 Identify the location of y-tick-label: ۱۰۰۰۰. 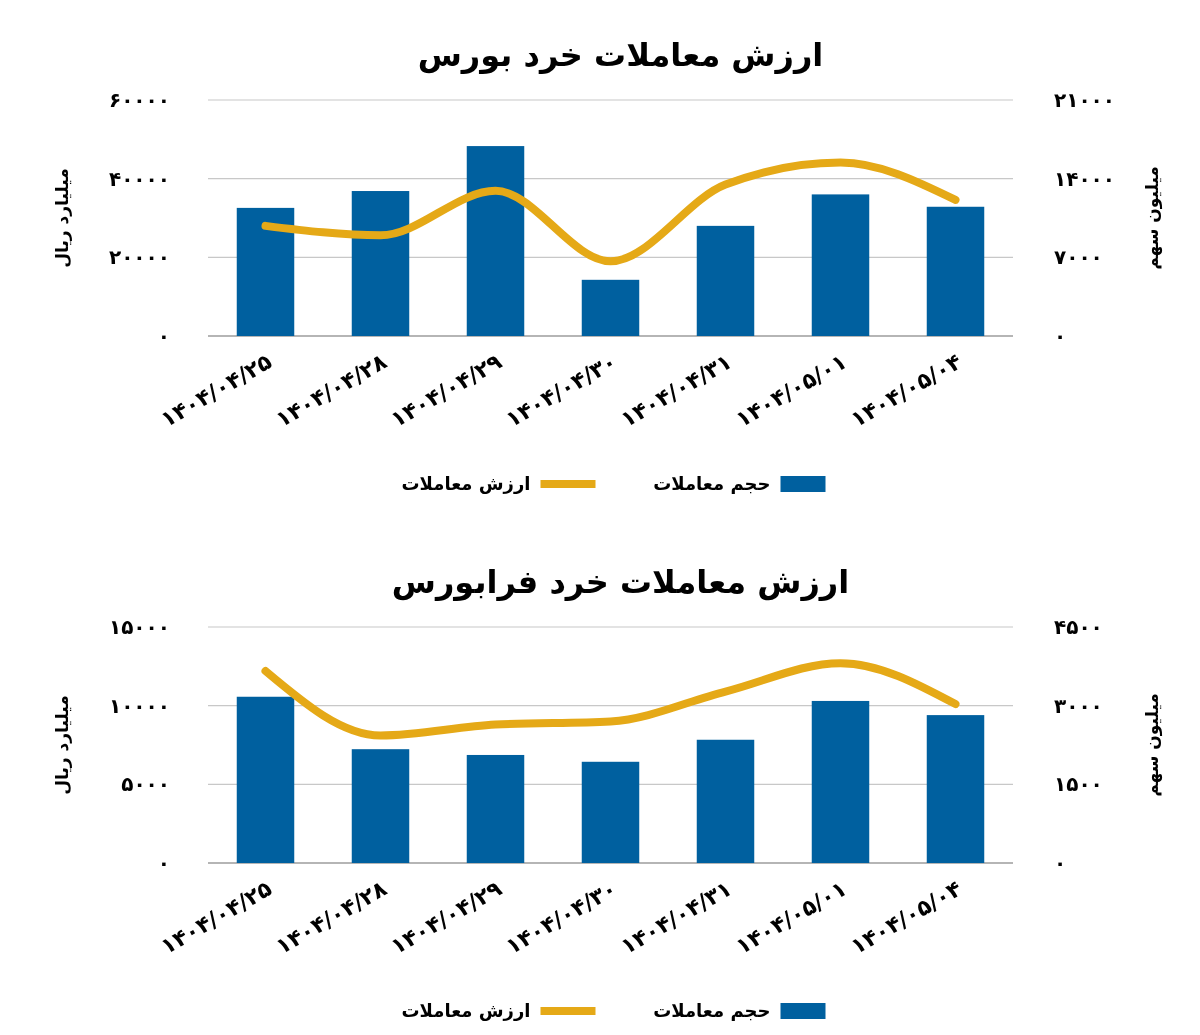
(139, 705).